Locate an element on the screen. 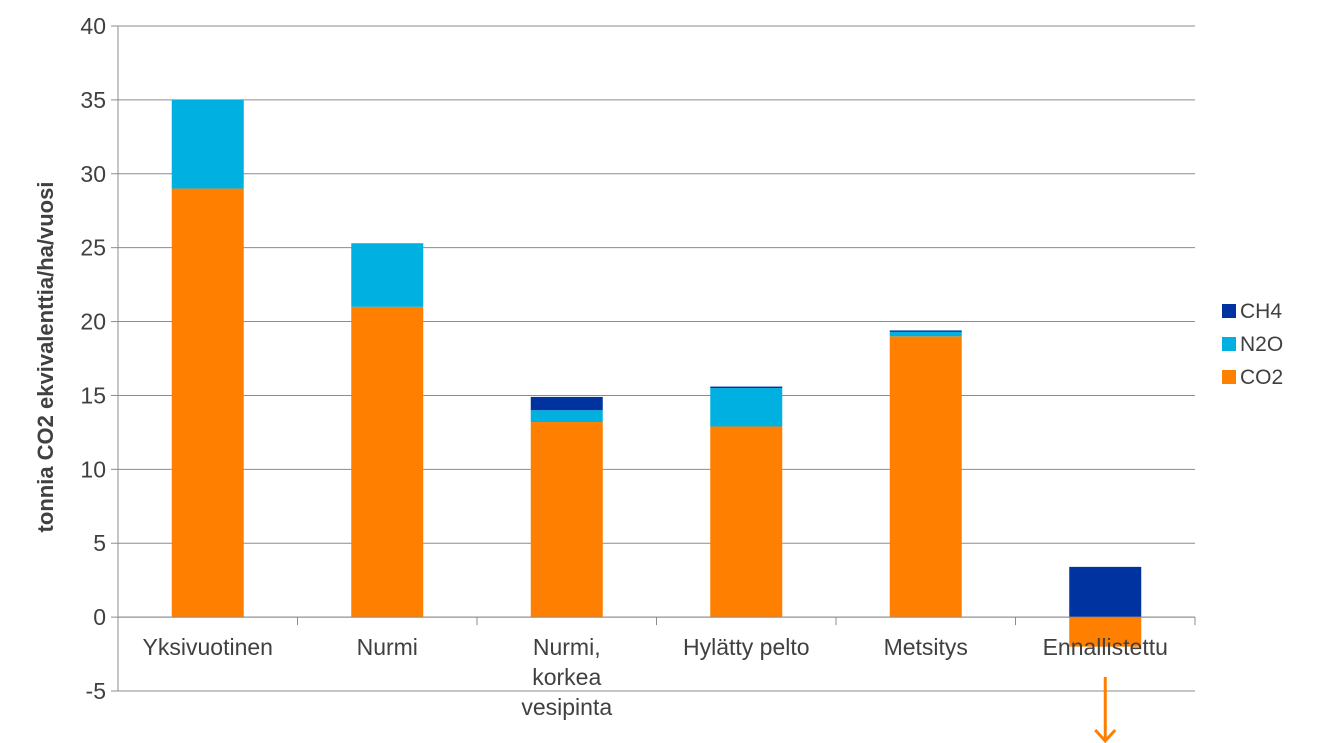  y-tick-label: 20 is located at coordinates (93, 322).